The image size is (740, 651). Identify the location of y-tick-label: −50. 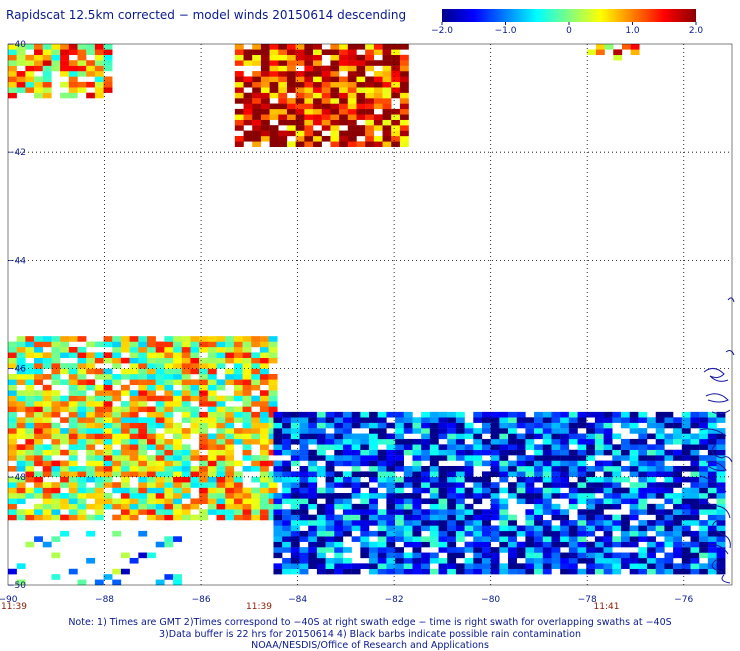
(16, 586).